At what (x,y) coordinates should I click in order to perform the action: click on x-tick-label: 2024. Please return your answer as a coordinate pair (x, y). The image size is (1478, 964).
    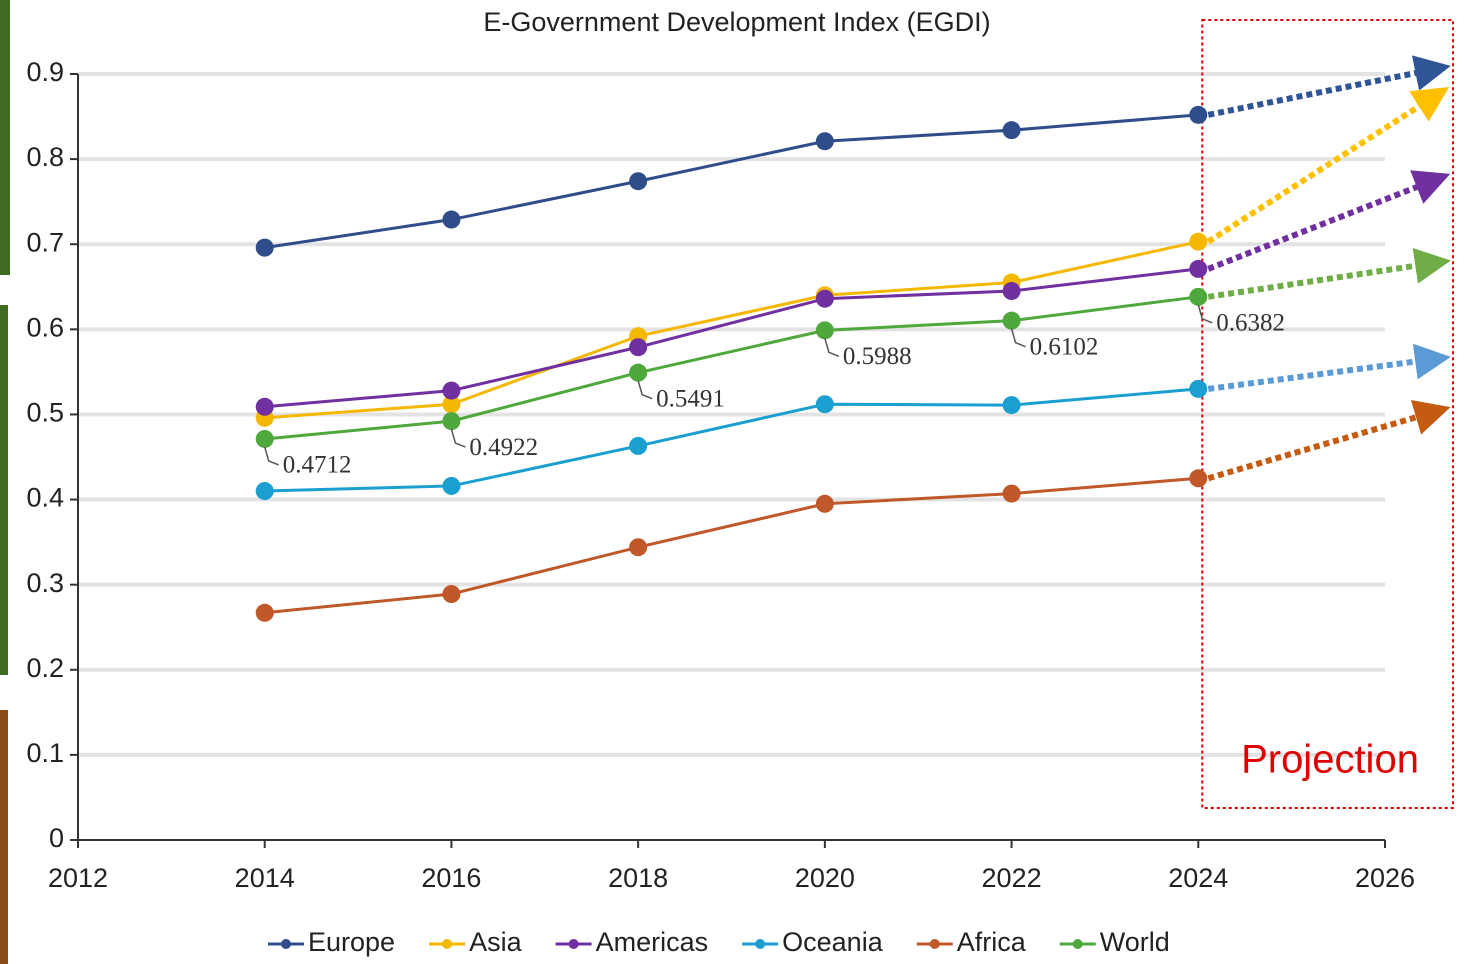
    Looking at the image, I should click on (1198, 878).